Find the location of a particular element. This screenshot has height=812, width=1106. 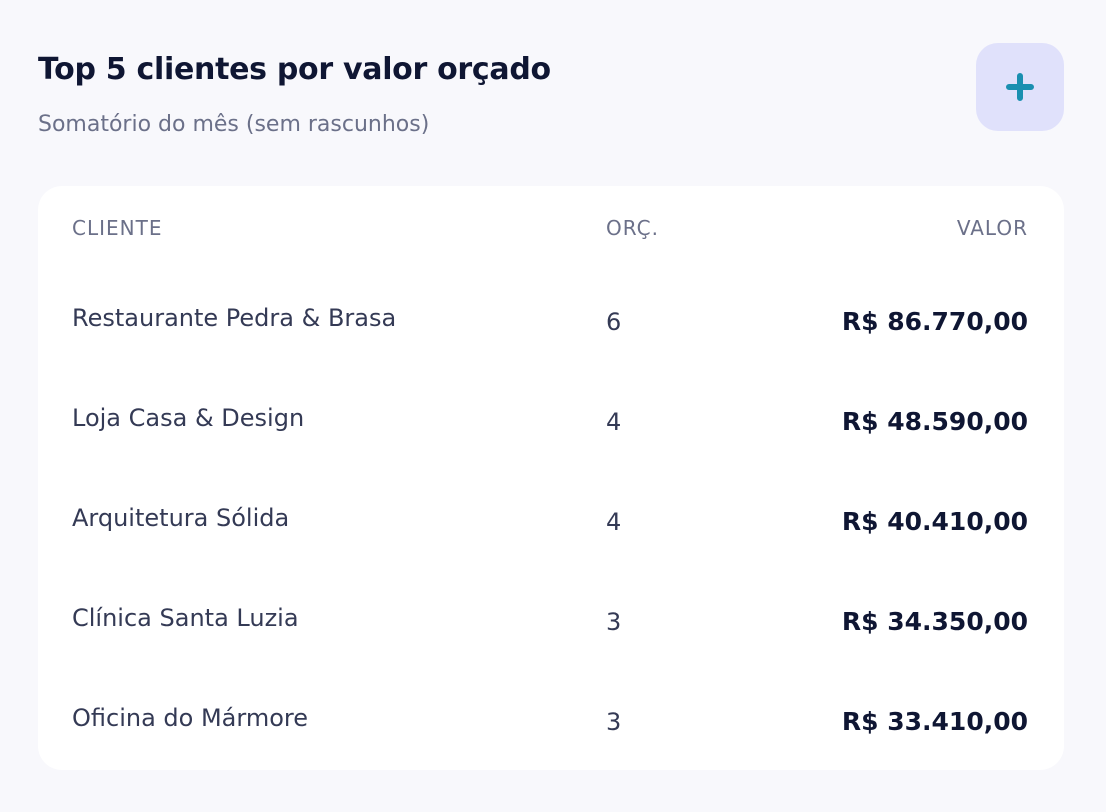

table-row: Loja Casa & Design 4 R$ 48.590,00 is located at coordinates (550, 418).